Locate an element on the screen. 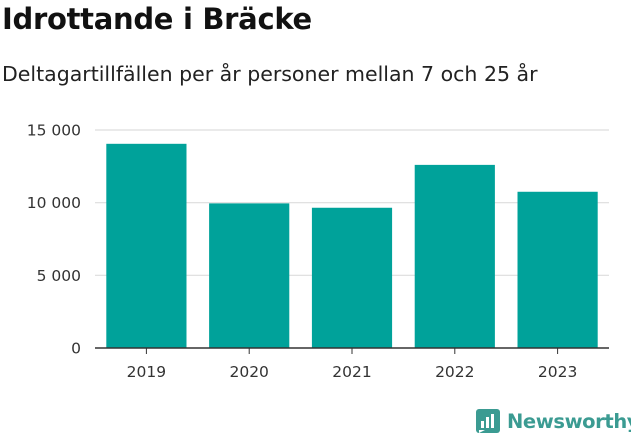 The width and height of the screenshot is (631, 439). bar-2020 is located at coordinates (249, 275).